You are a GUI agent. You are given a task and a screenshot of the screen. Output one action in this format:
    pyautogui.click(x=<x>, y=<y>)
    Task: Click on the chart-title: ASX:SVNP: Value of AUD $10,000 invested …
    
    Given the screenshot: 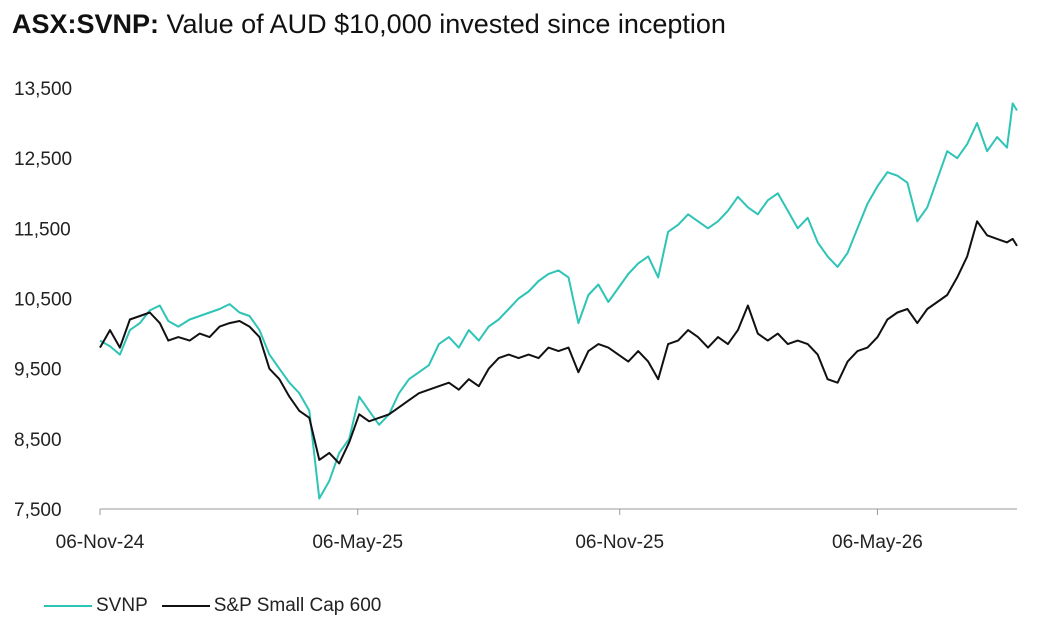 What is the action you would take?
    pyautogui.click(x=369, y=24)
    